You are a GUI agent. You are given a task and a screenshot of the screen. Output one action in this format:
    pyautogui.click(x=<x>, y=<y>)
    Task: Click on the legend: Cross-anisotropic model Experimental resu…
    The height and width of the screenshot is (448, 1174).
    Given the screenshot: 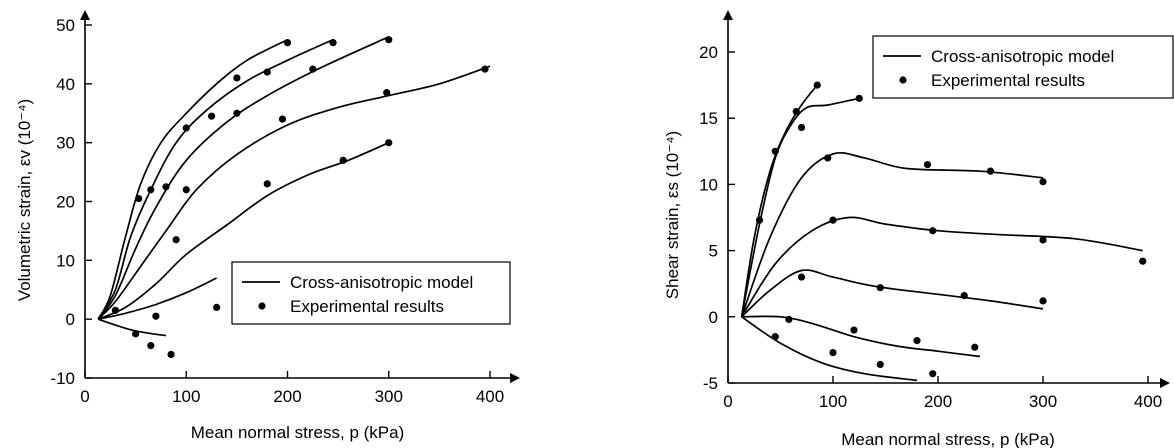 What is the action you would take?
    pyautogui.click(x=371, y=293)
    